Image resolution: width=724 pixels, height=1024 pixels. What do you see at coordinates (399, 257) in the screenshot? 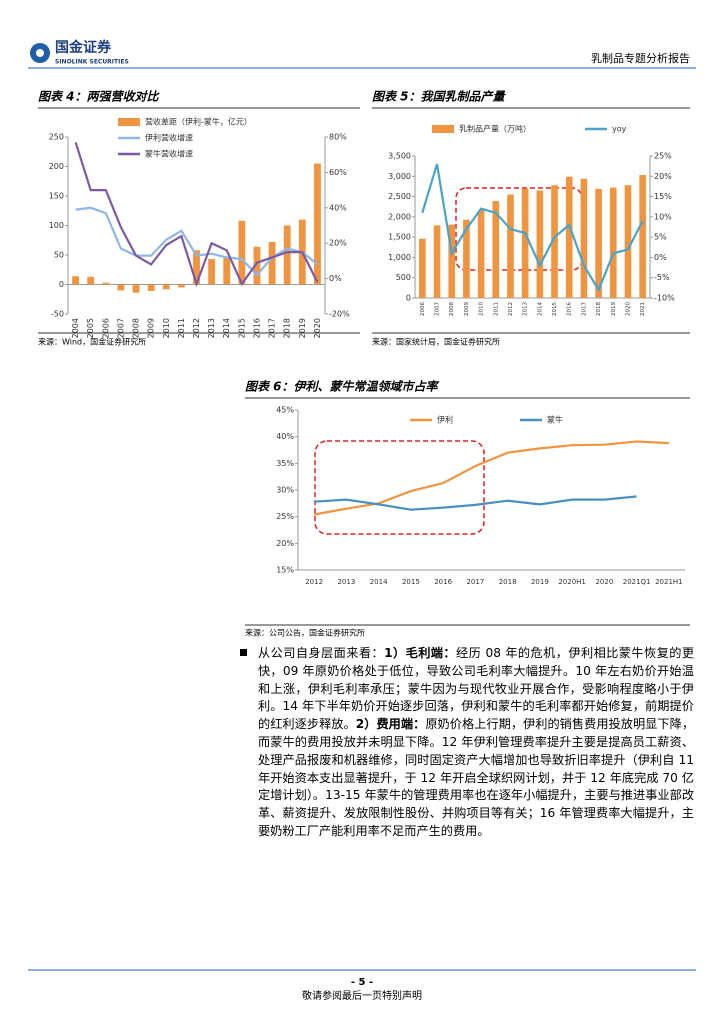
I see `y-tick-label: 1,000` at bounding box center [399, 257].